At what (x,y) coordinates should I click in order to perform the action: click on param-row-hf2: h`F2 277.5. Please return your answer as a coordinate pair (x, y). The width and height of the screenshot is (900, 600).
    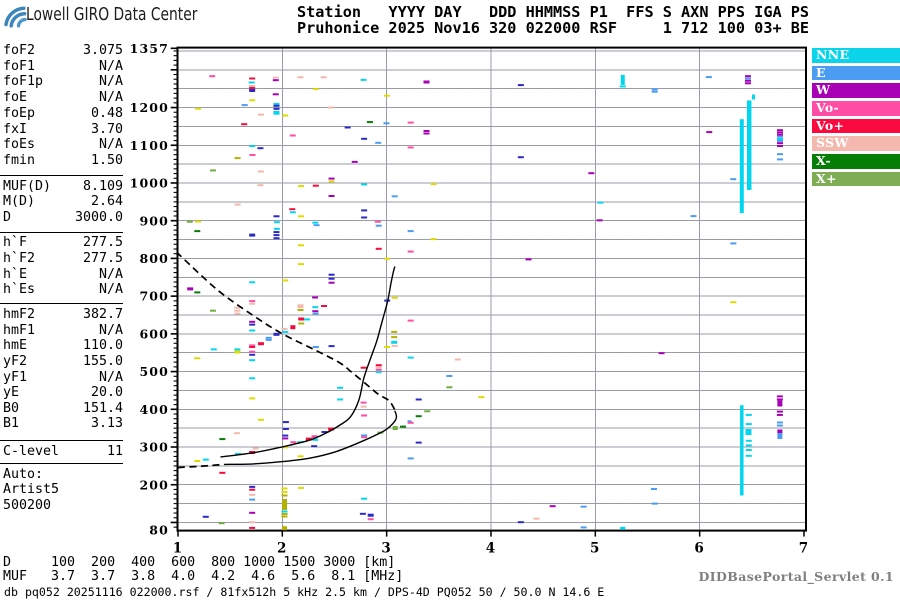
    Looking at the image, I should click on (63, 258).